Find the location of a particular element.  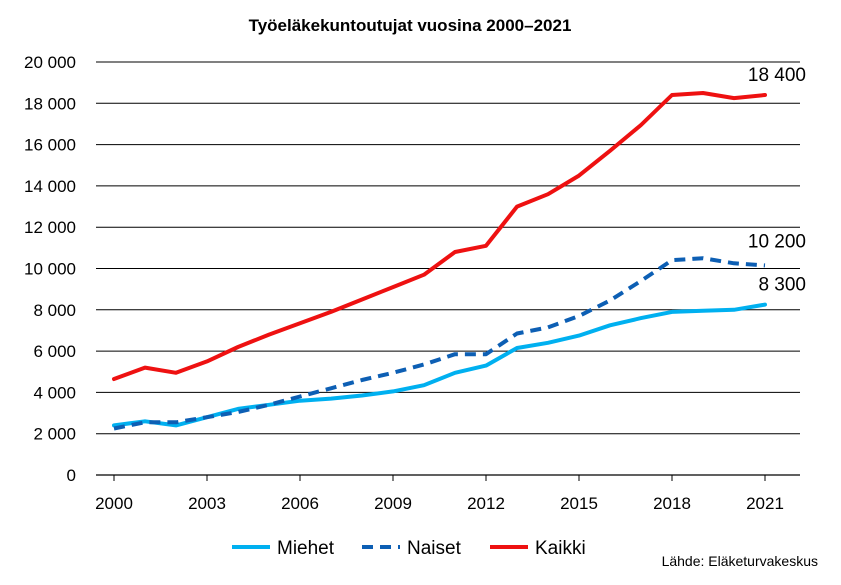

x-tick-label: 2021 is located at coordinates (765, 503).